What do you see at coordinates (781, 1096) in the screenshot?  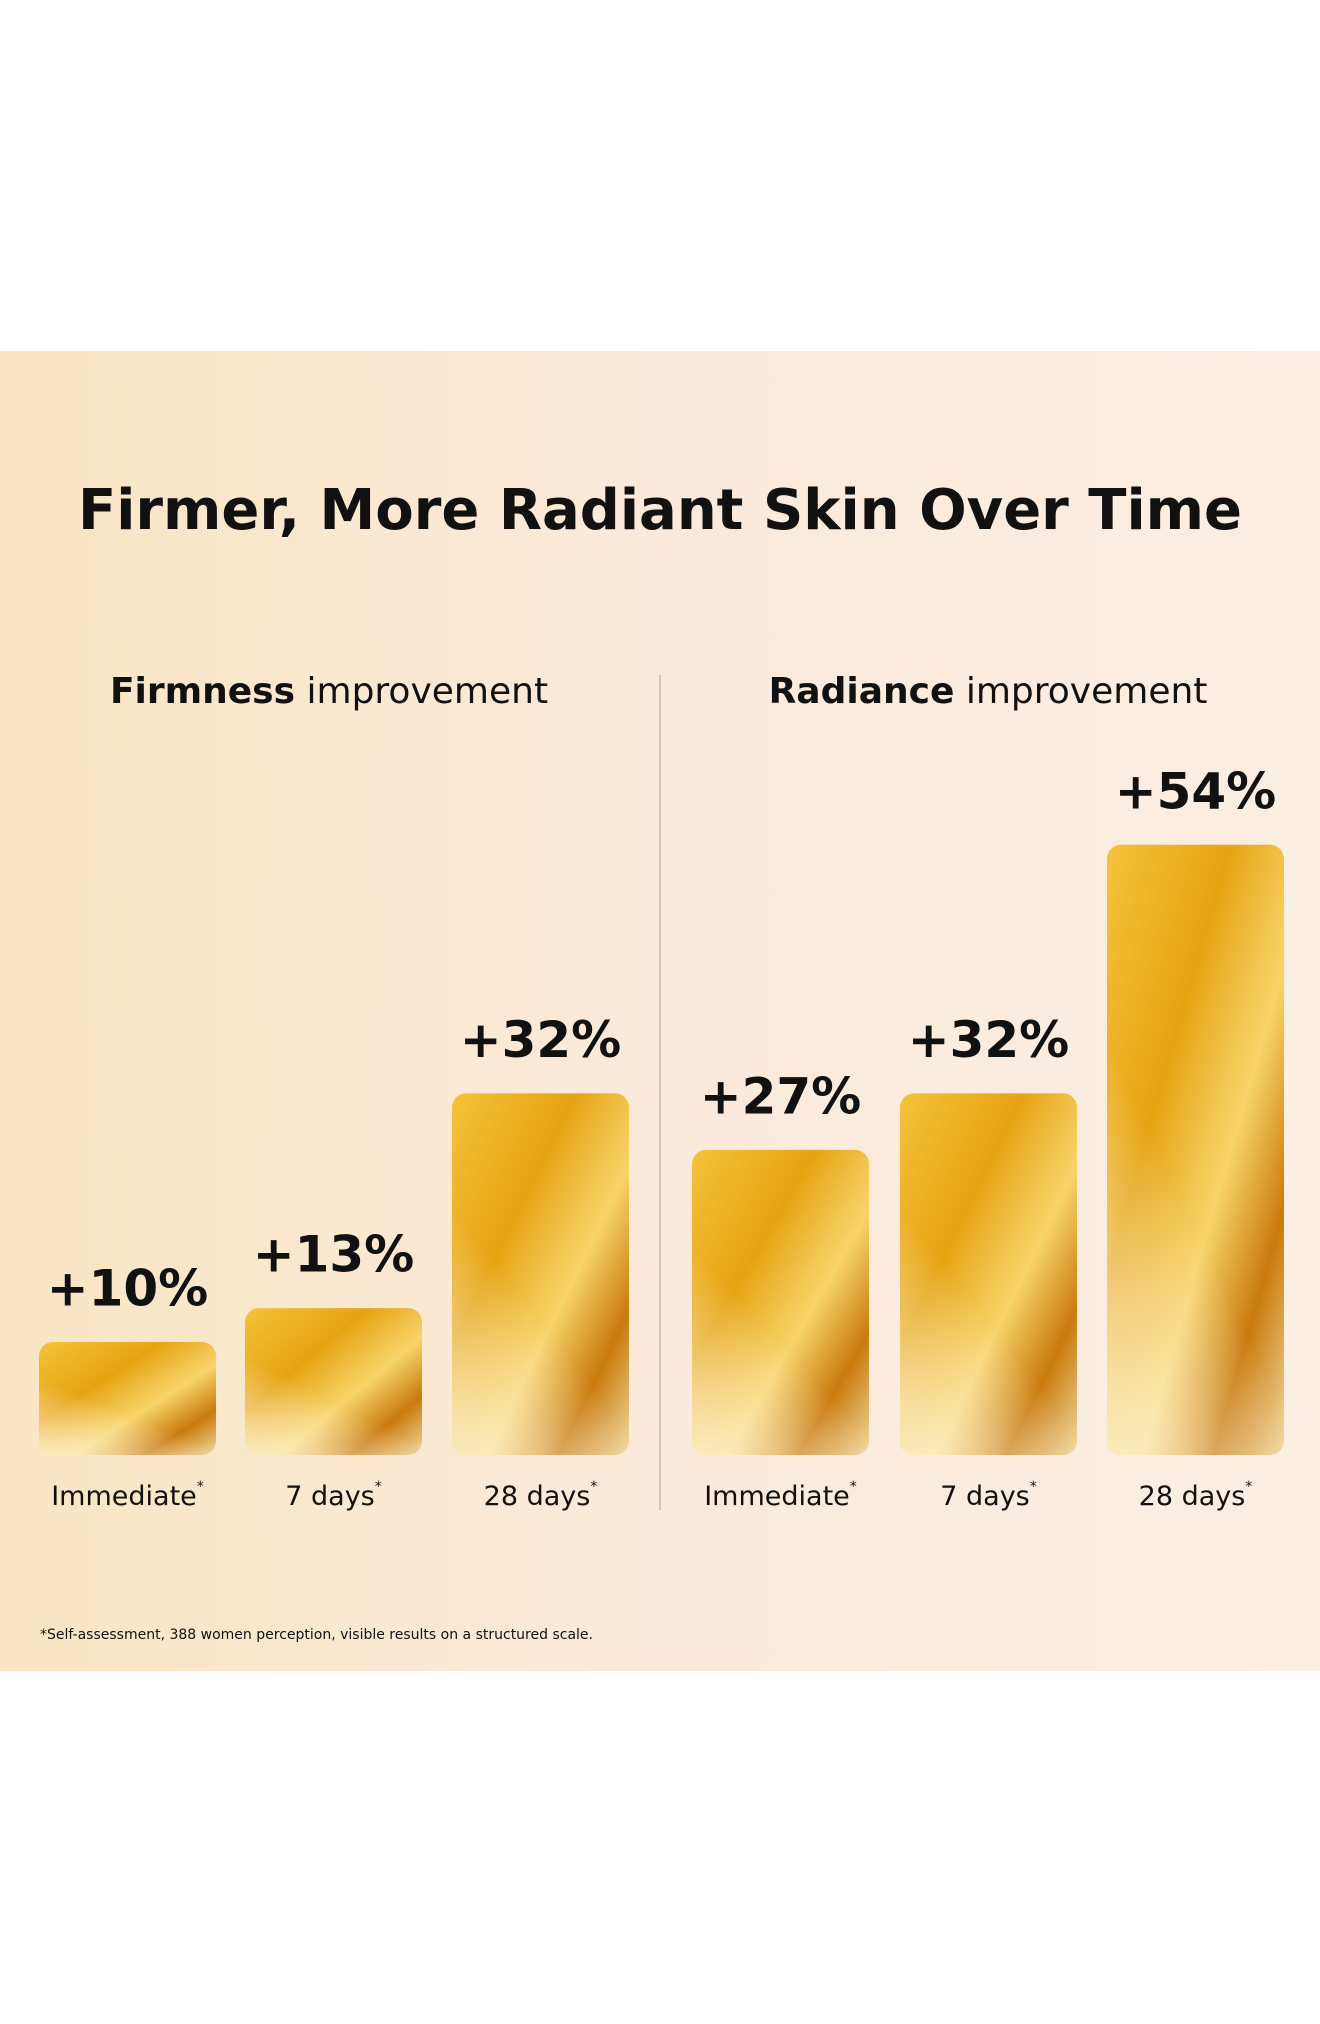 I see `value-label: +27%` at bounding box center [781, 1096].